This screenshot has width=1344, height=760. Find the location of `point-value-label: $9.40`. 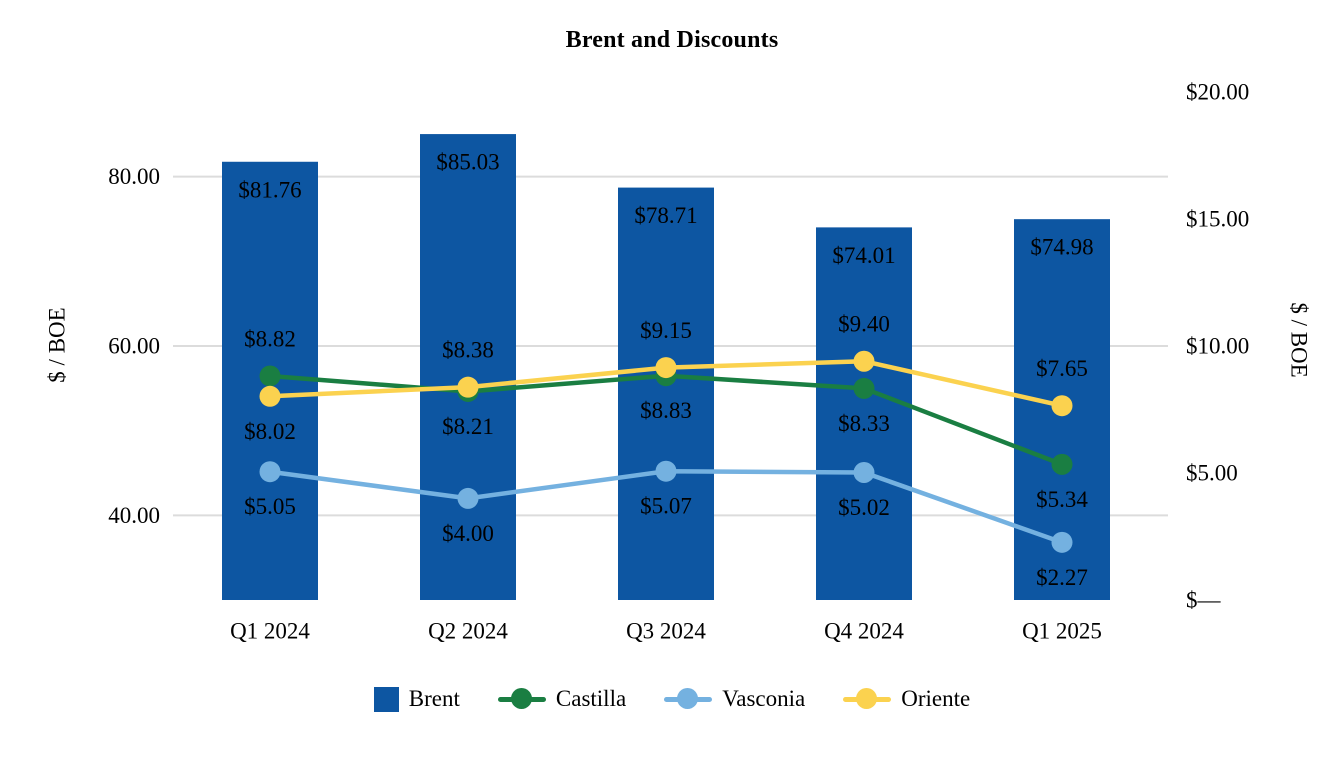

point-value-label: $9.40 is located at coordinates (864, 324).